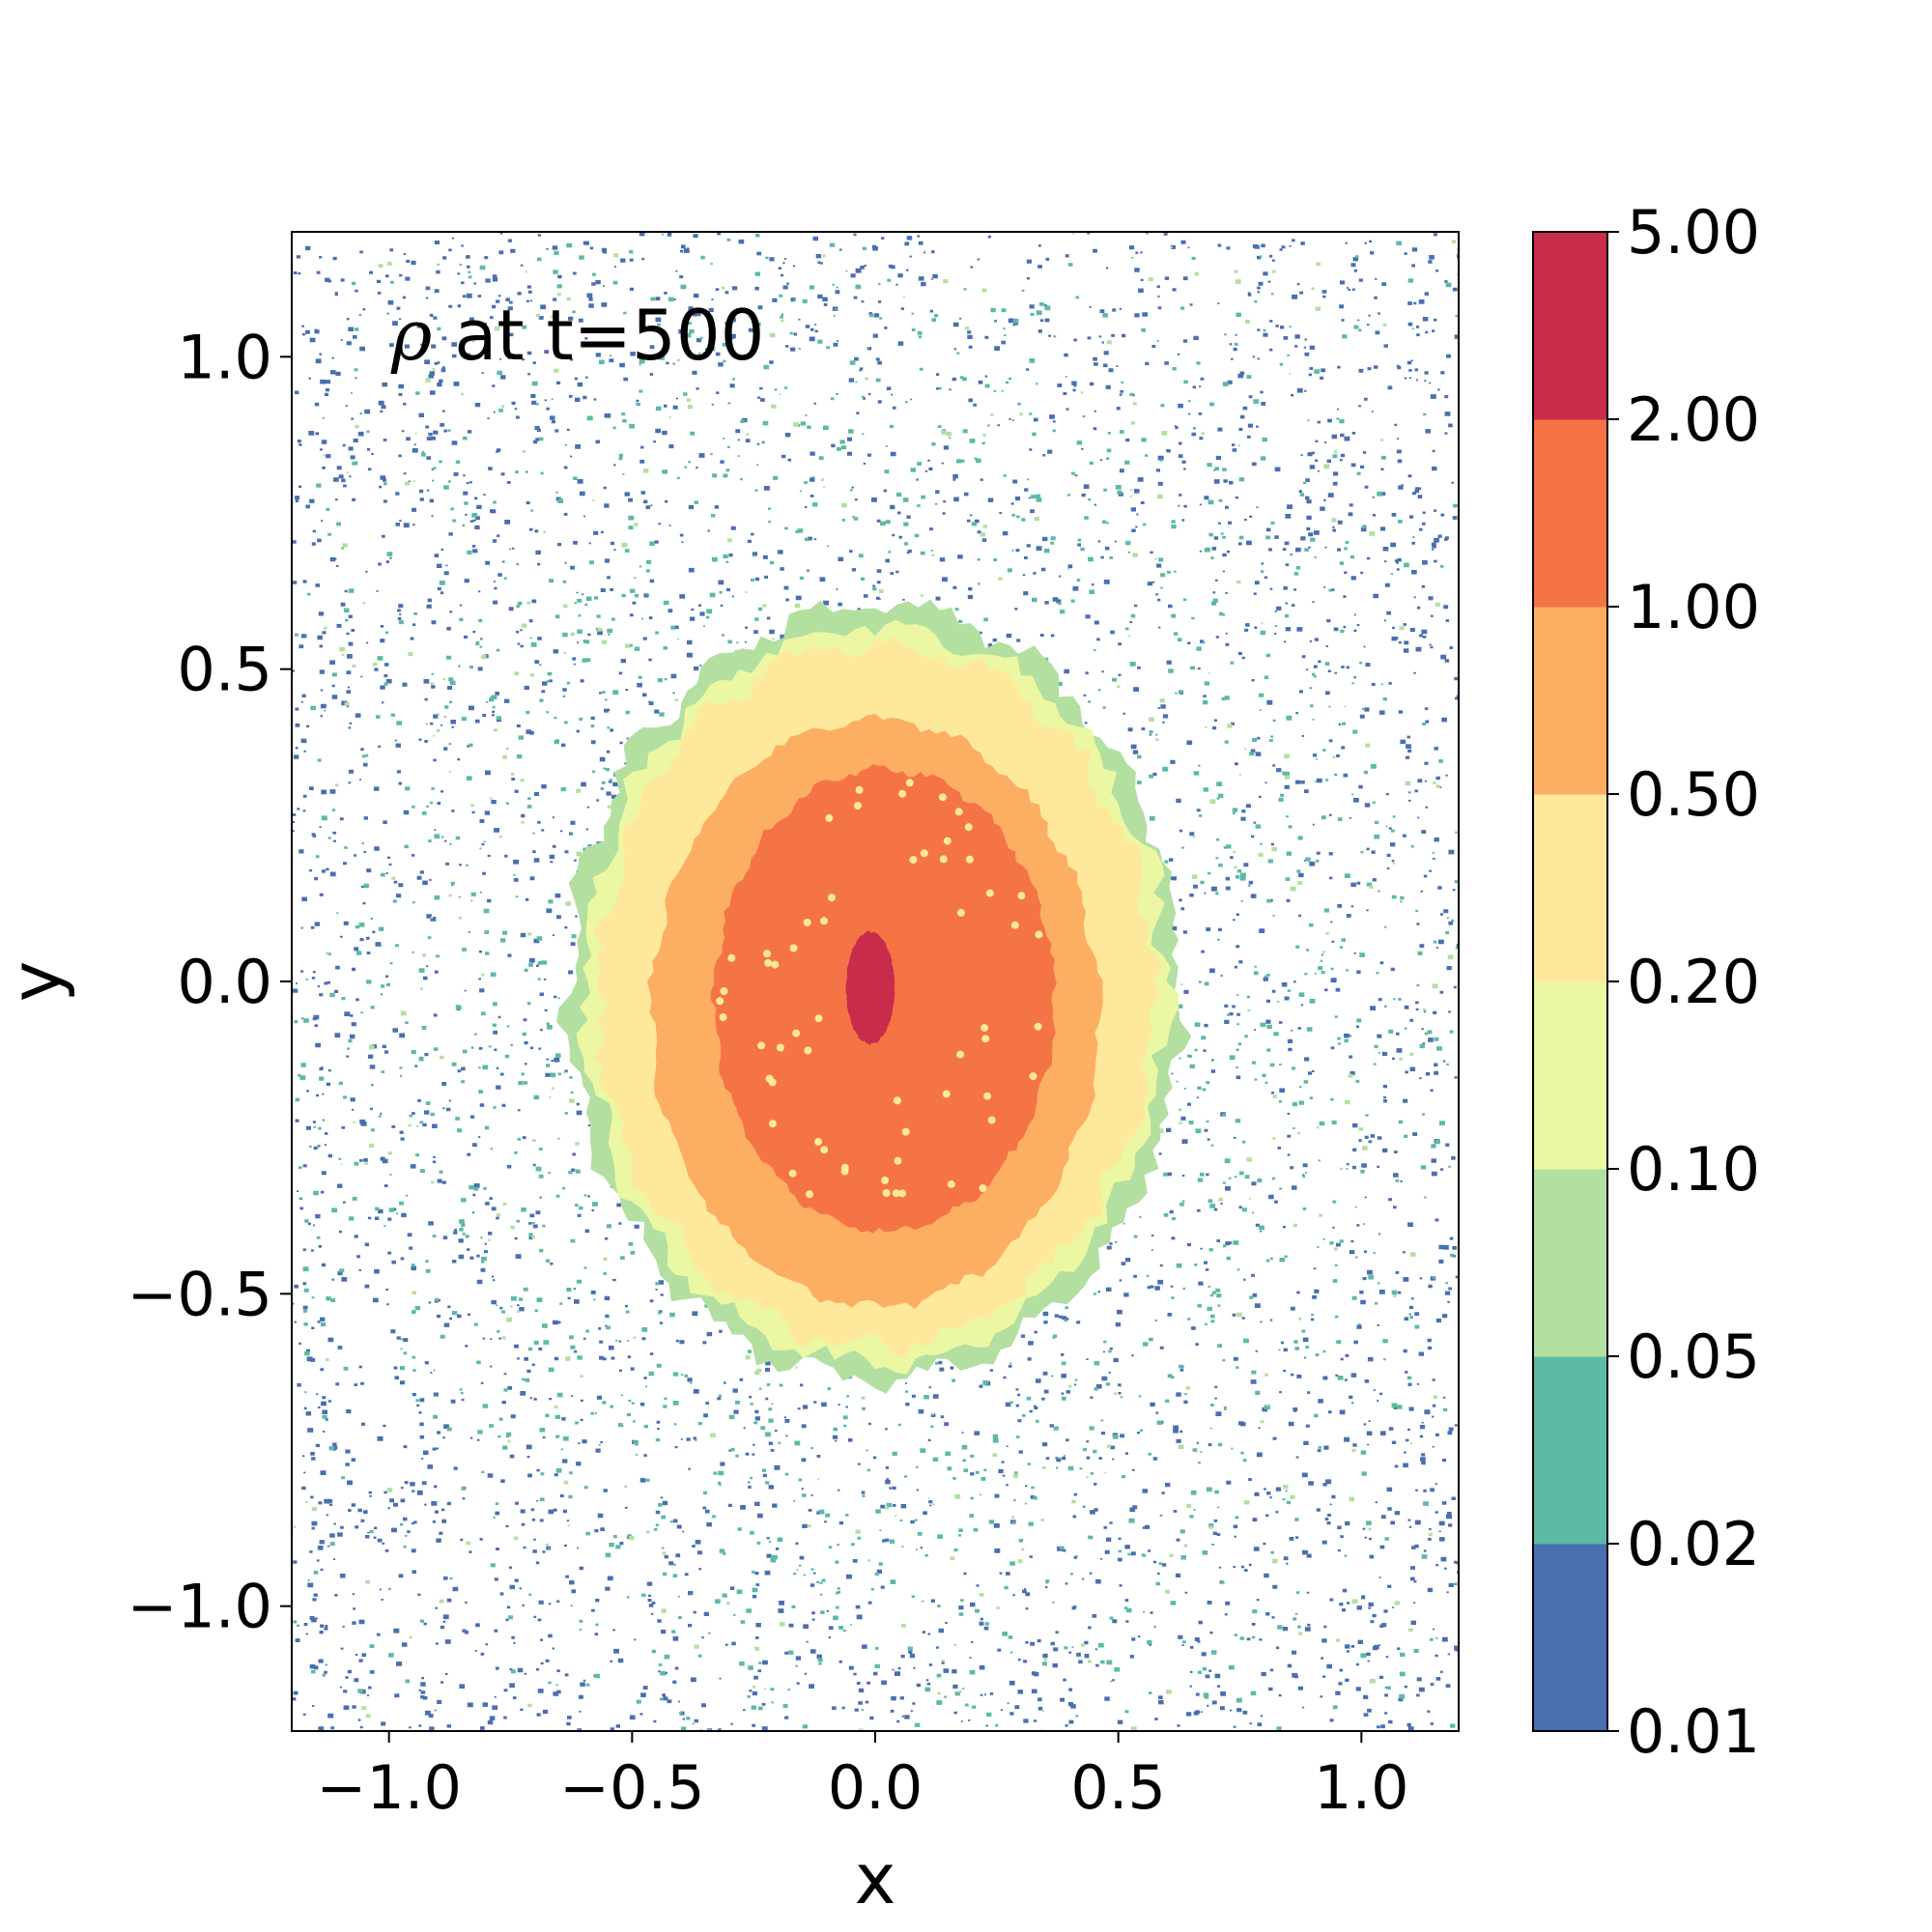  Describe the element at coordinates (1693, 1544) in the screenshot. I see `colorbar-label: 0.02` at that location.